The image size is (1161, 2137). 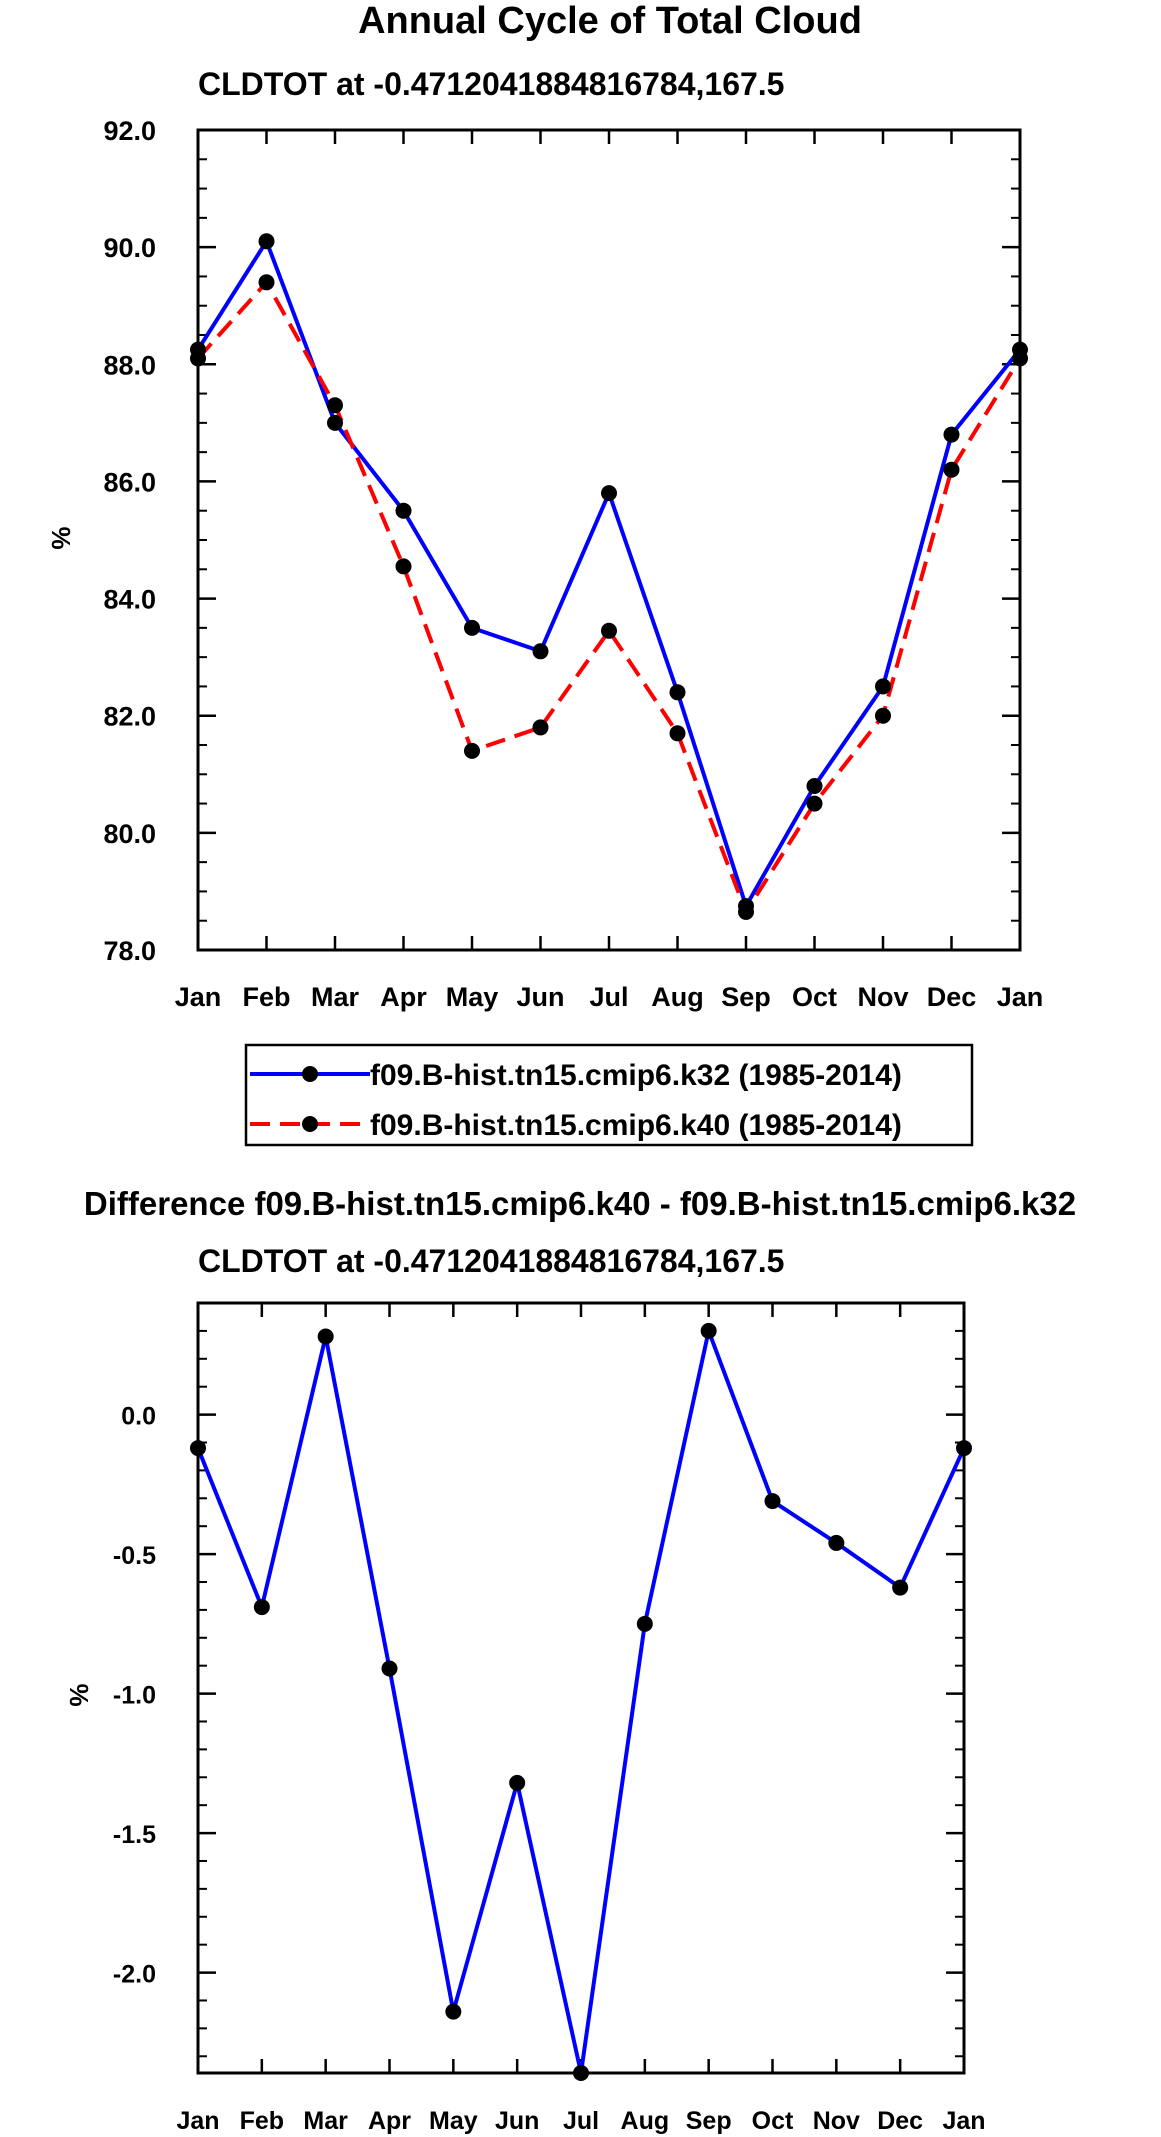 What do you see at coordinates (134, 1975) in the screenshot?
I see `y-tick-label: -2.0` at bounding box center [134, 1975].